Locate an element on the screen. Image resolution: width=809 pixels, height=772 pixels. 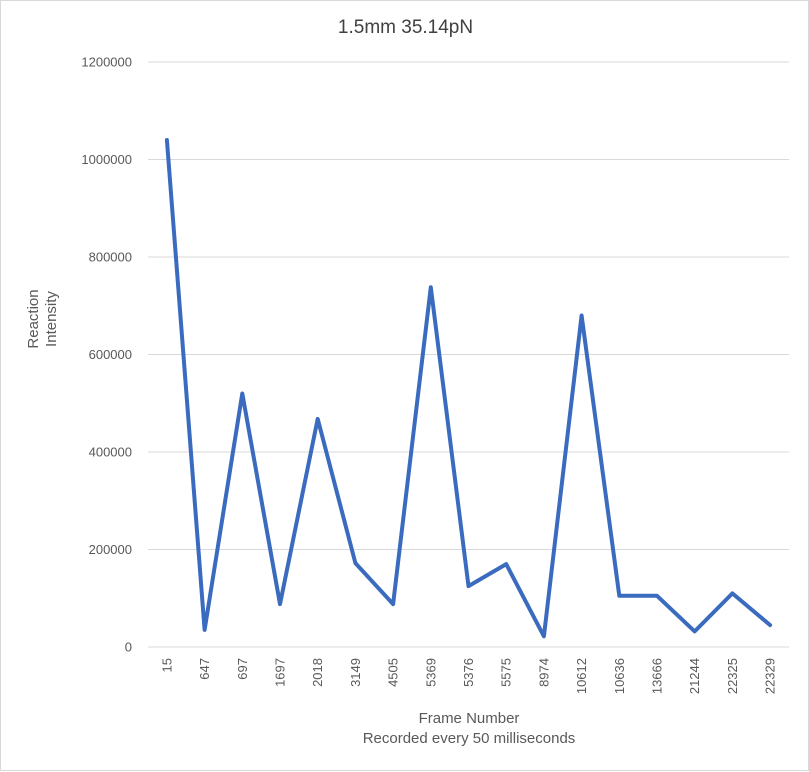
x-tick-label: 5575 is located at coordinates (506, 672).